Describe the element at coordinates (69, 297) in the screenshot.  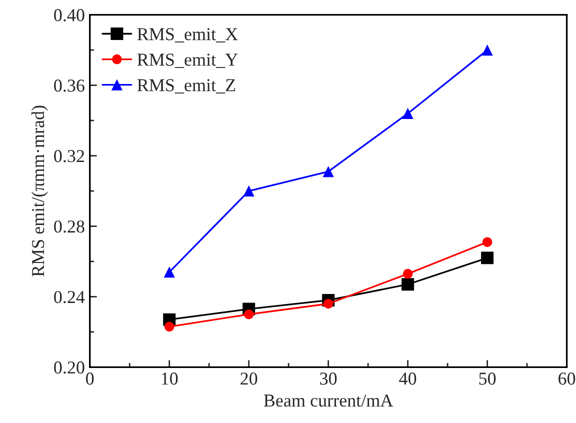
I see `y-tick-label: 0.24` at that location.